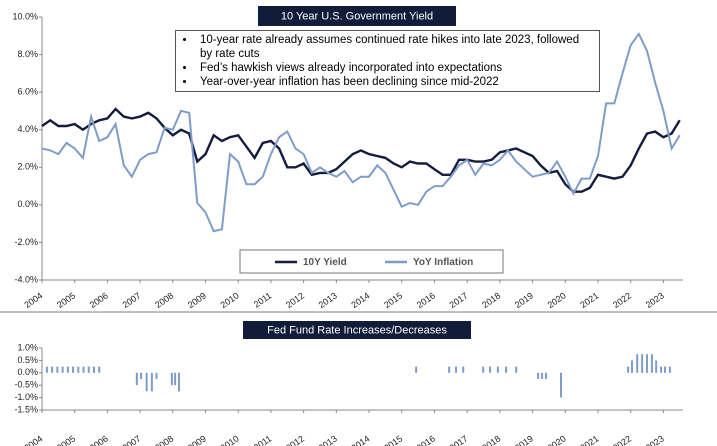 This screenshot has height=446, width=717. I want to click on legend-label: YoY Inflation, so click(443, 262).